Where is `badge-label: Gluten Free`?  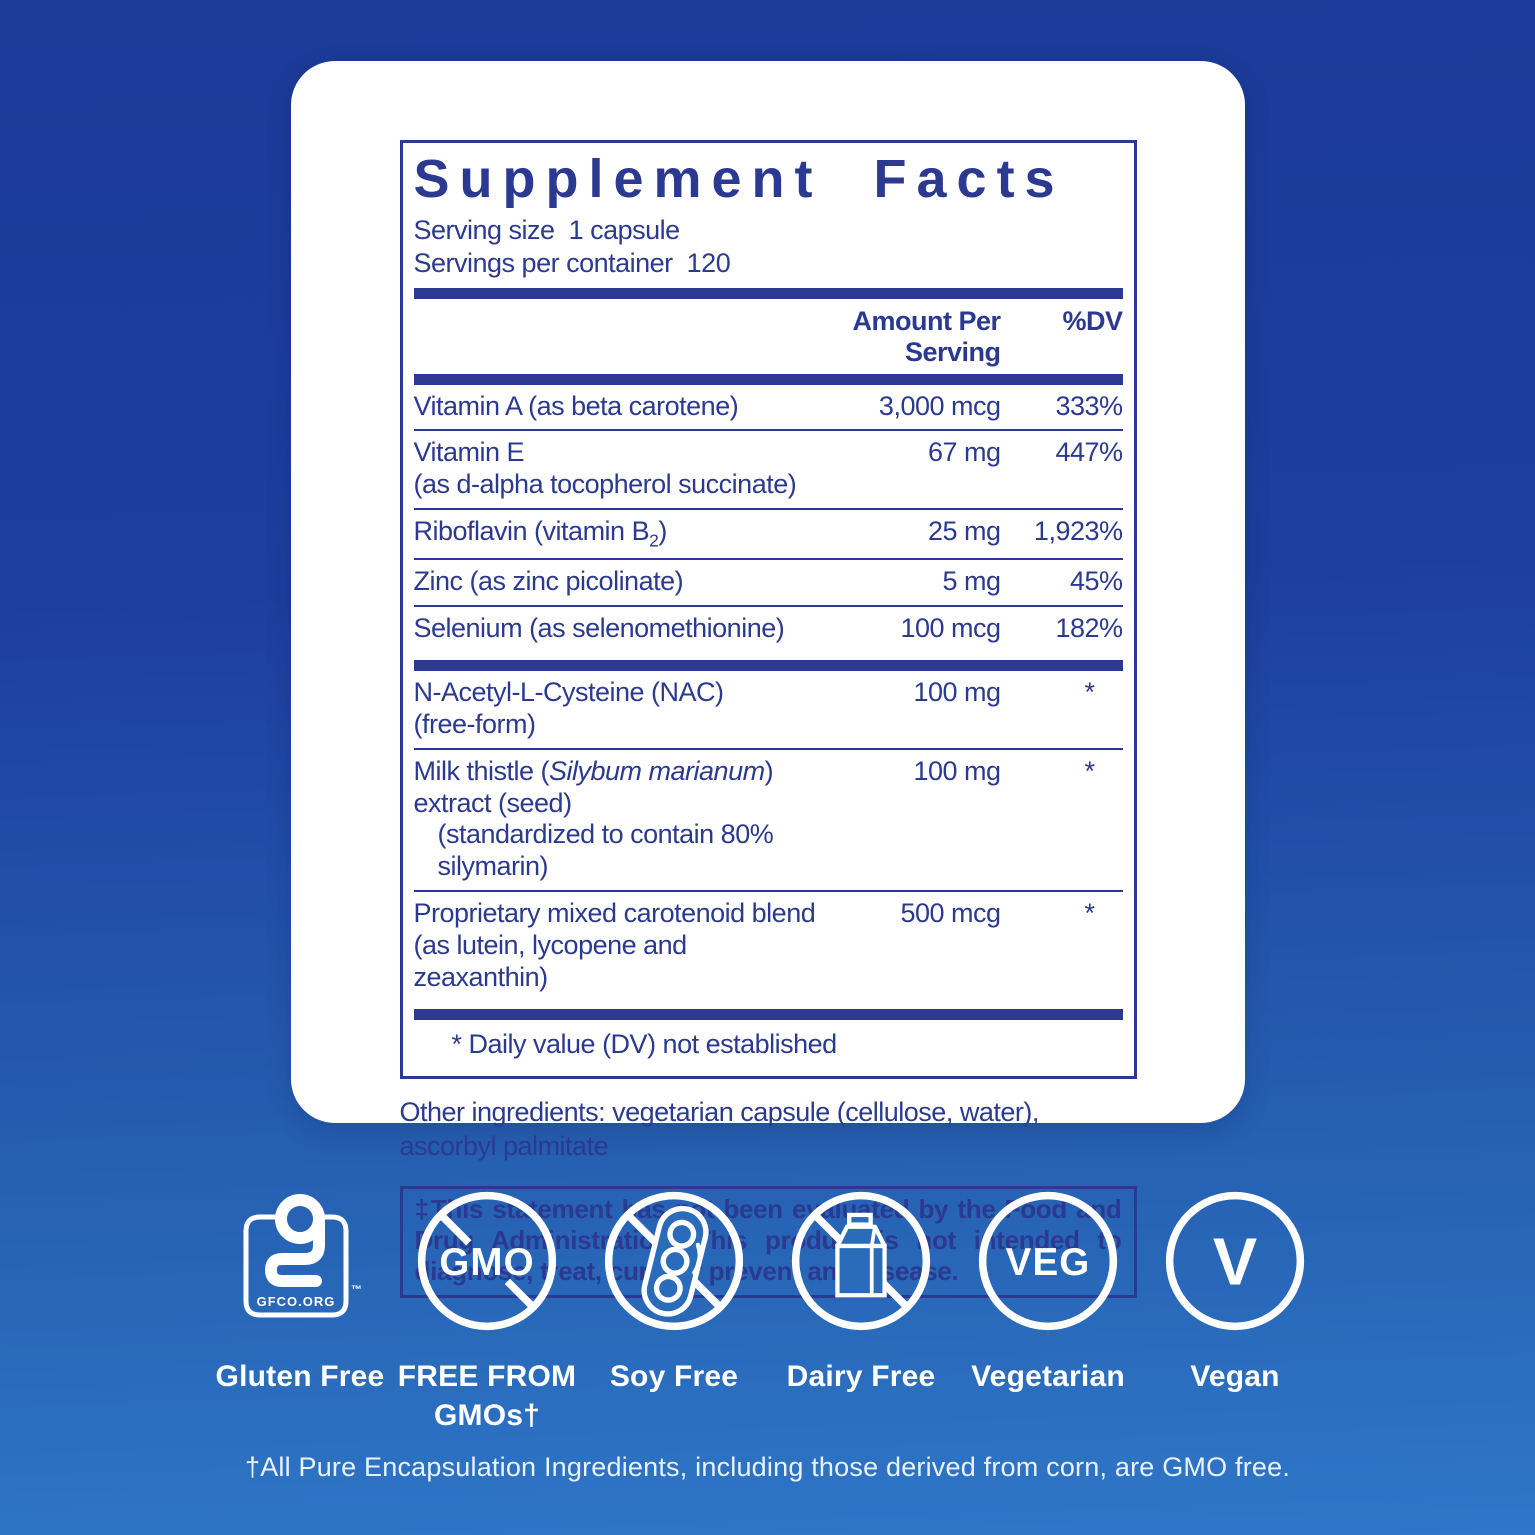 badge-label: Gluten Free is located at coordinates (300, 1376).